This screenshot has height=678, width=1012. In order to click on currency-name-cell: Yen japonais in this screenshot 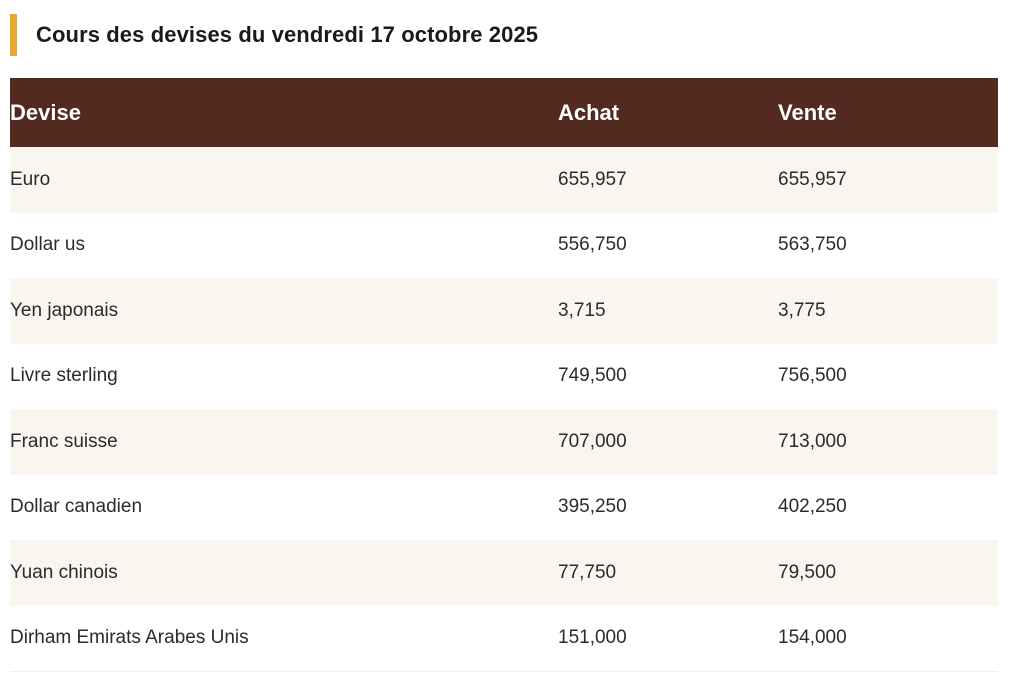, I will do `click(64, 310)`.